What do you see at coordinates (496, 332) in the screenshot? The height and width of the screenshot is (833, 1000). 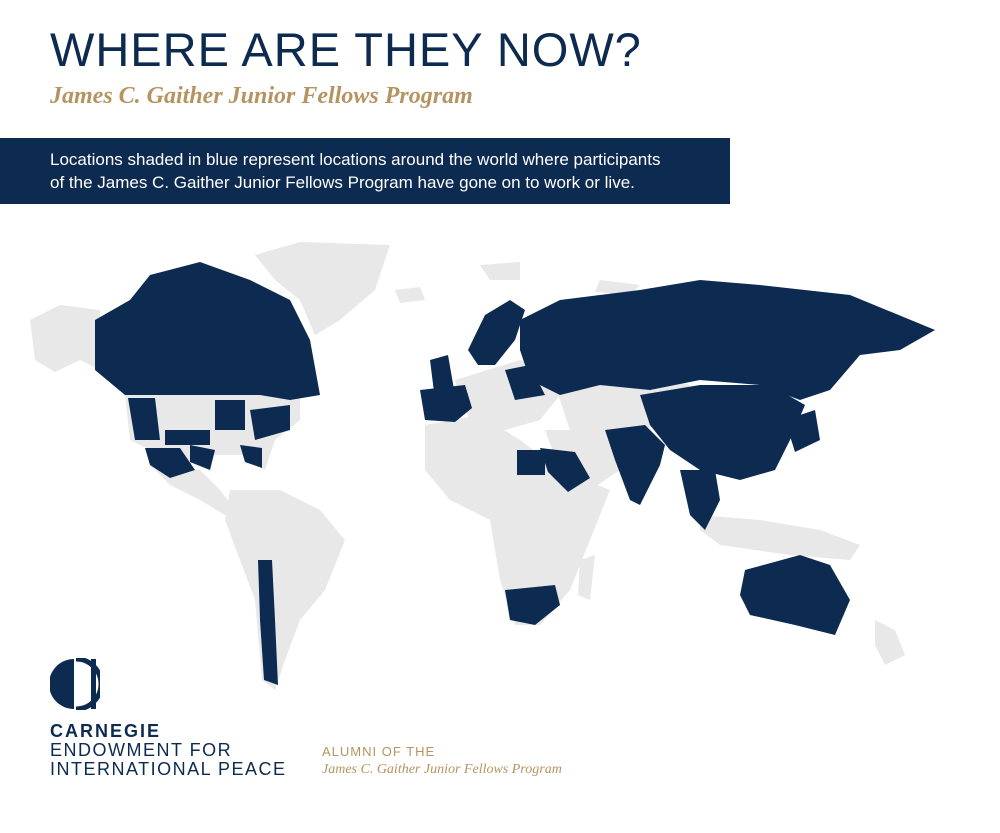 I see `norway-sweden` at bounding box center [496, 332].